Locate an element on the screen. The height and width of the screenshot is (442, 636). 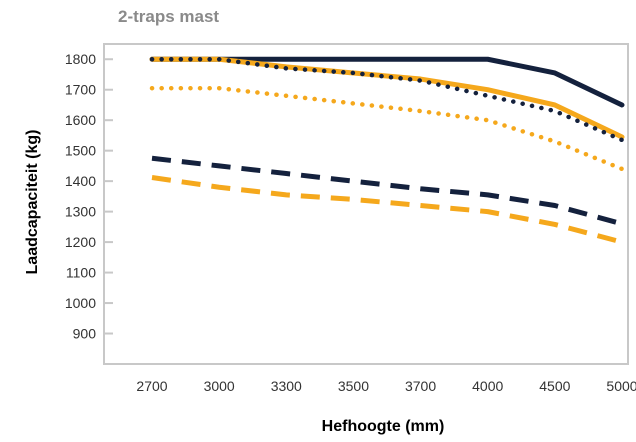
x-tick-label: 3000 is located at coordinates (219, 386).